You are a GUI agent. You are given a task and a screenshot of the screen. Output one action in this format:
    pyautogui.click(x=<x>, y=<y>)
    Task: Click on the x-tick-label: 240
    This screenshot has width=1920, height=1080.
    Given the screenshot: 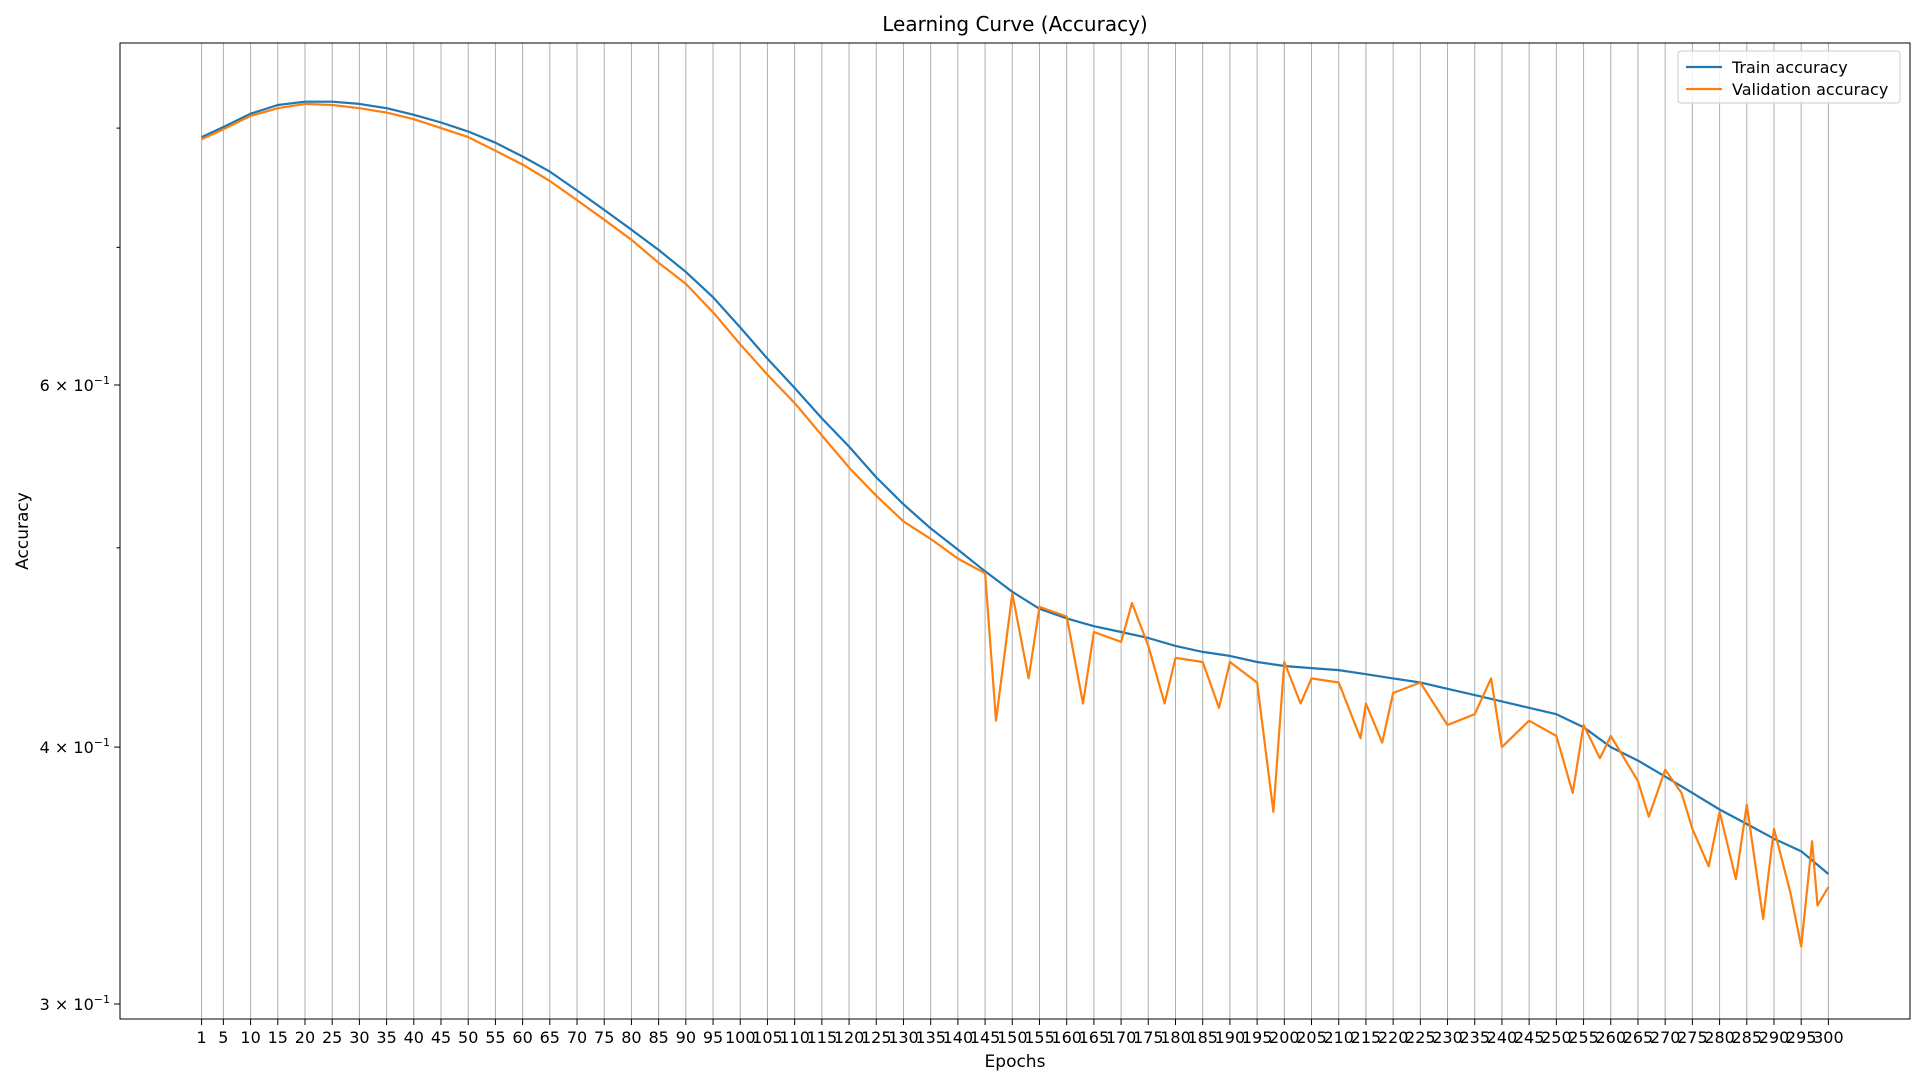 What is the action you would take?
    pyautogui.click(x=1502, y=1037)
    